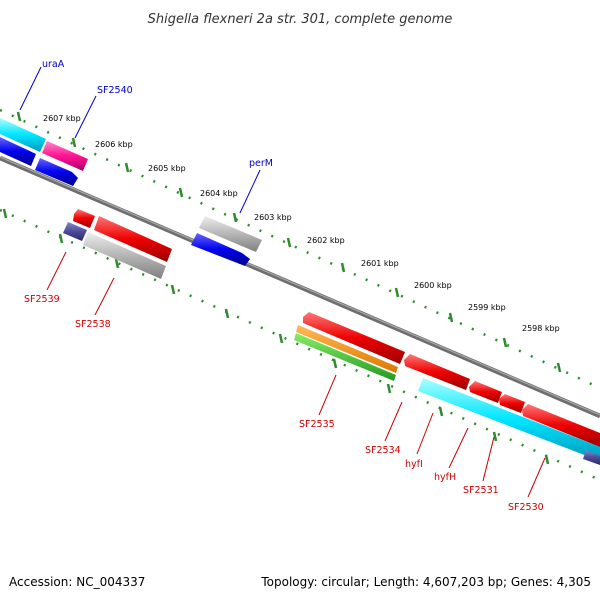 The image size is (600, 600). What do you see at coordinates (487, 307) in the screenshot?
I see `kbp-label: 2599 kbp` at bounding box center [487, 307].